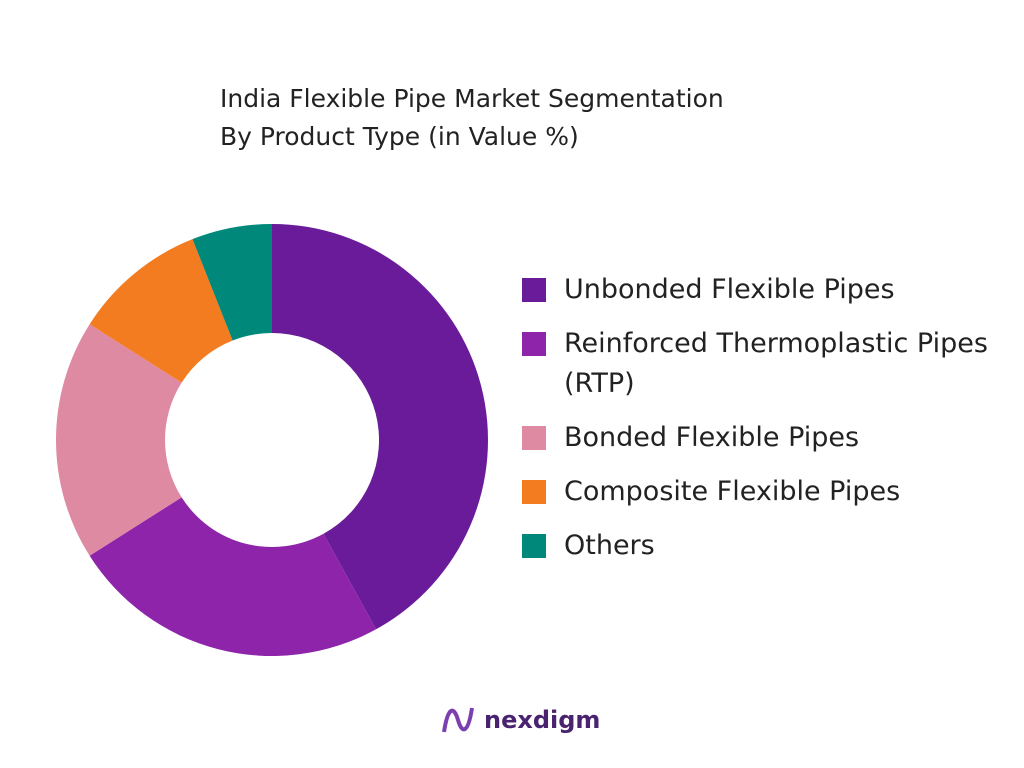 The image size is (1024, 768). I want to click on logo: nexdigm, so click(520, 720).